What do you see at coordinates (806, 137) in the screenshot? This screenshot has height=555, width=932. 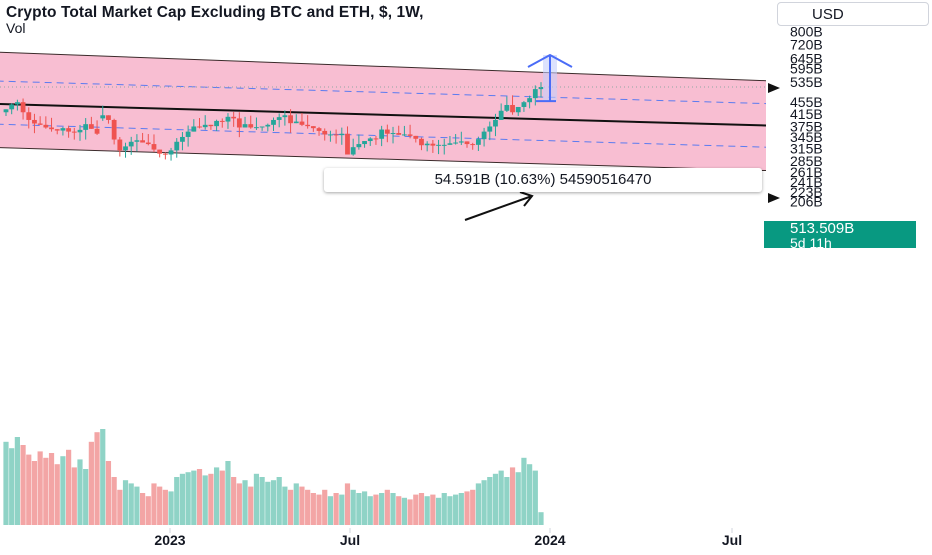 I see `y-tick-label: 345B` at bounding box center [806, 137].